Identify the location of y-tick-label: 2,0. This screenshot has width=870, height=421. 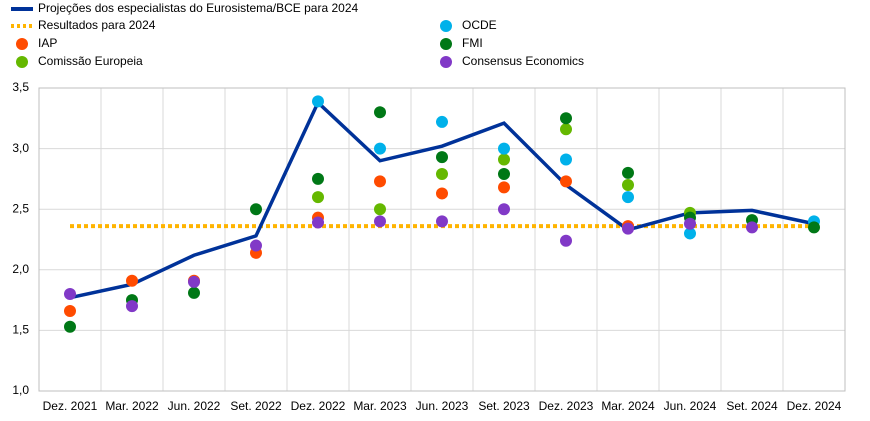
(20, 269).